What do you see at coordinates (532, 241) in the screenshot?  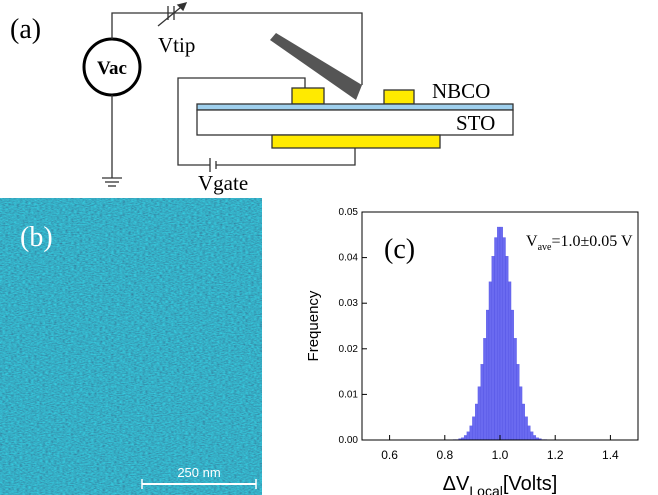 I see `annotation-main: V` at bounding box center [532, 241].